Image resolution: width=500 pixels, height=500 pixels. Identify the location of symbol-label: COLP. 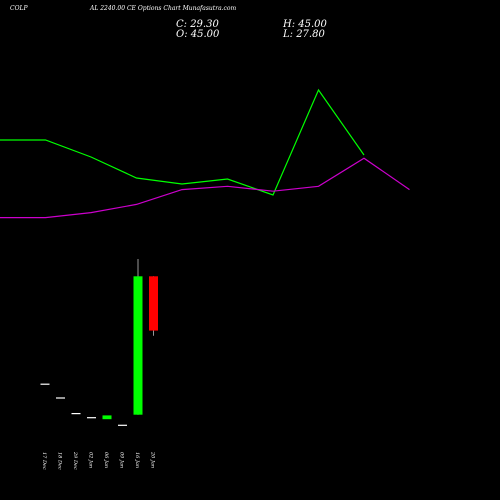
(19, 8).